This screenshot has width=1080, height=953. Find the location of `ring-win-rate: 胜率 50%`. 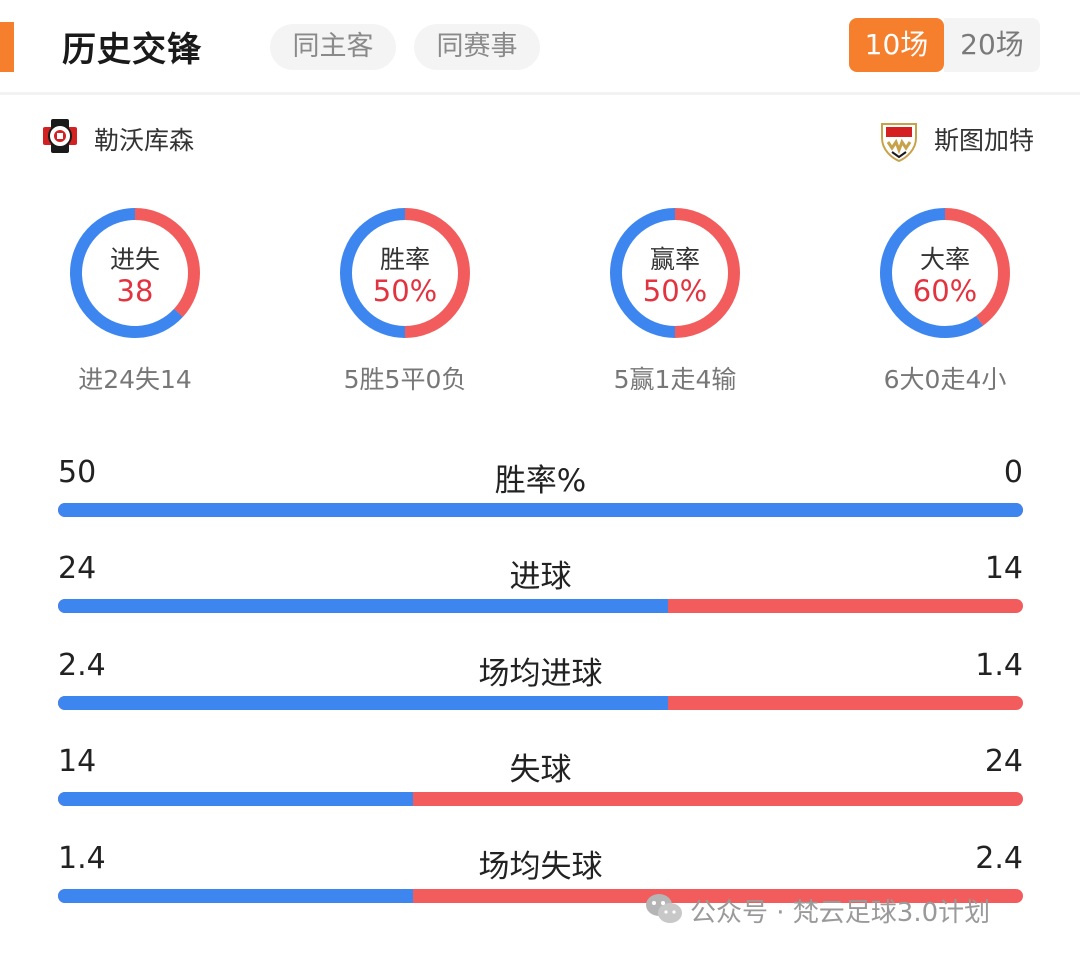

ring-win-rate: 胜率 50% is located at coordinates (405, 273).